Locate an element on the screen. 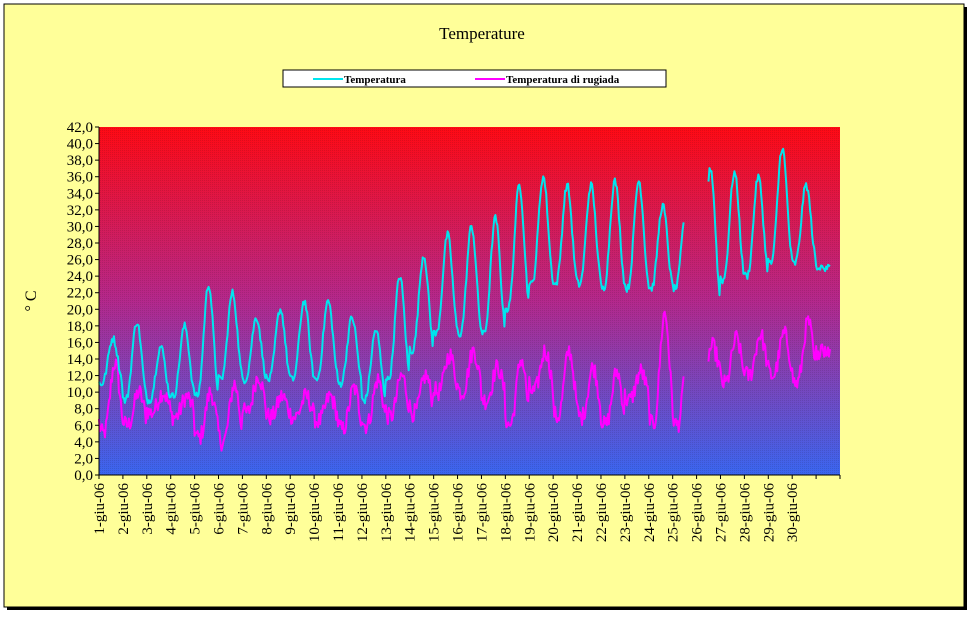 The width and height of the screenshot is (970, 620). legend-label-rugiada: Temperatura di rugiada is located at coordinates (563, 80).